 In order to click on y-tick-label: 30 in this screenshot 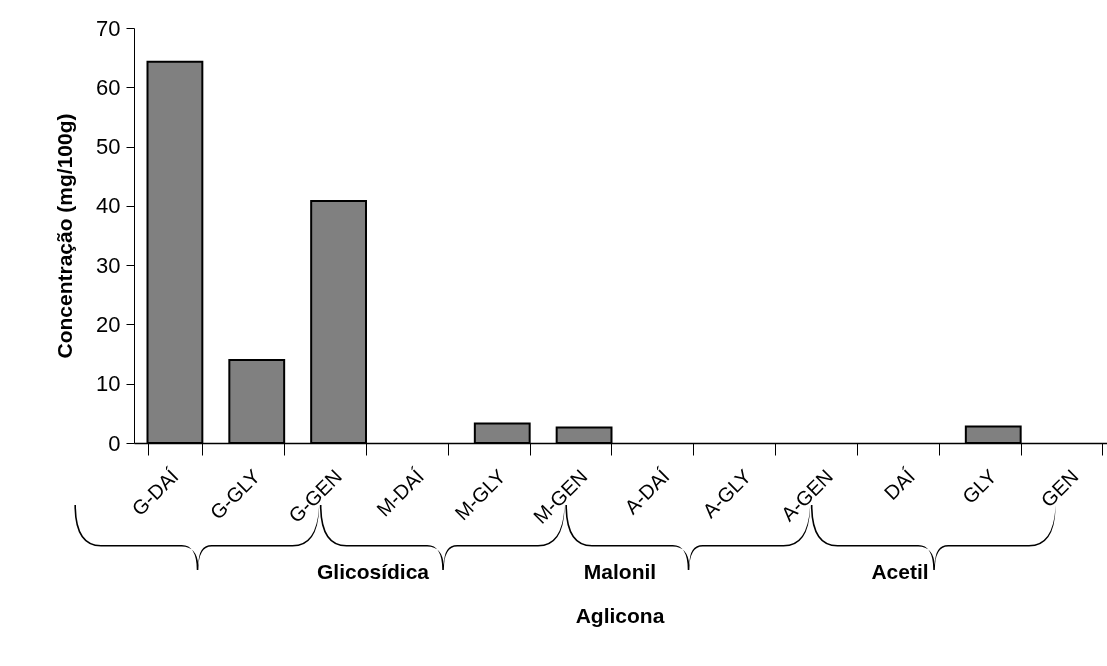, I will do `click(108, 265)`.